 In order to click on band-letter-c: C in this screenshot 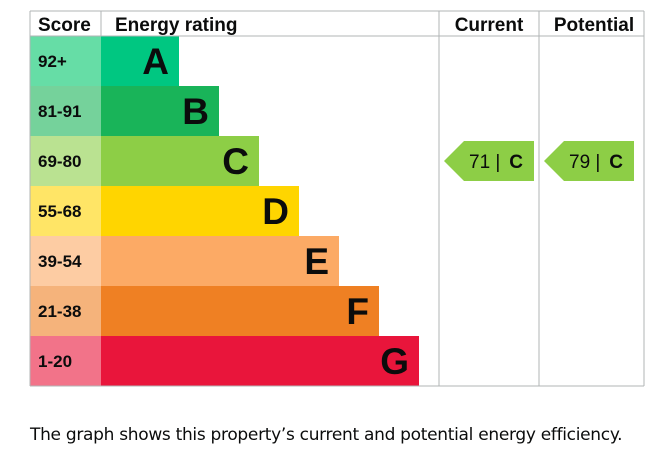, I will do `click(235, 161)`.